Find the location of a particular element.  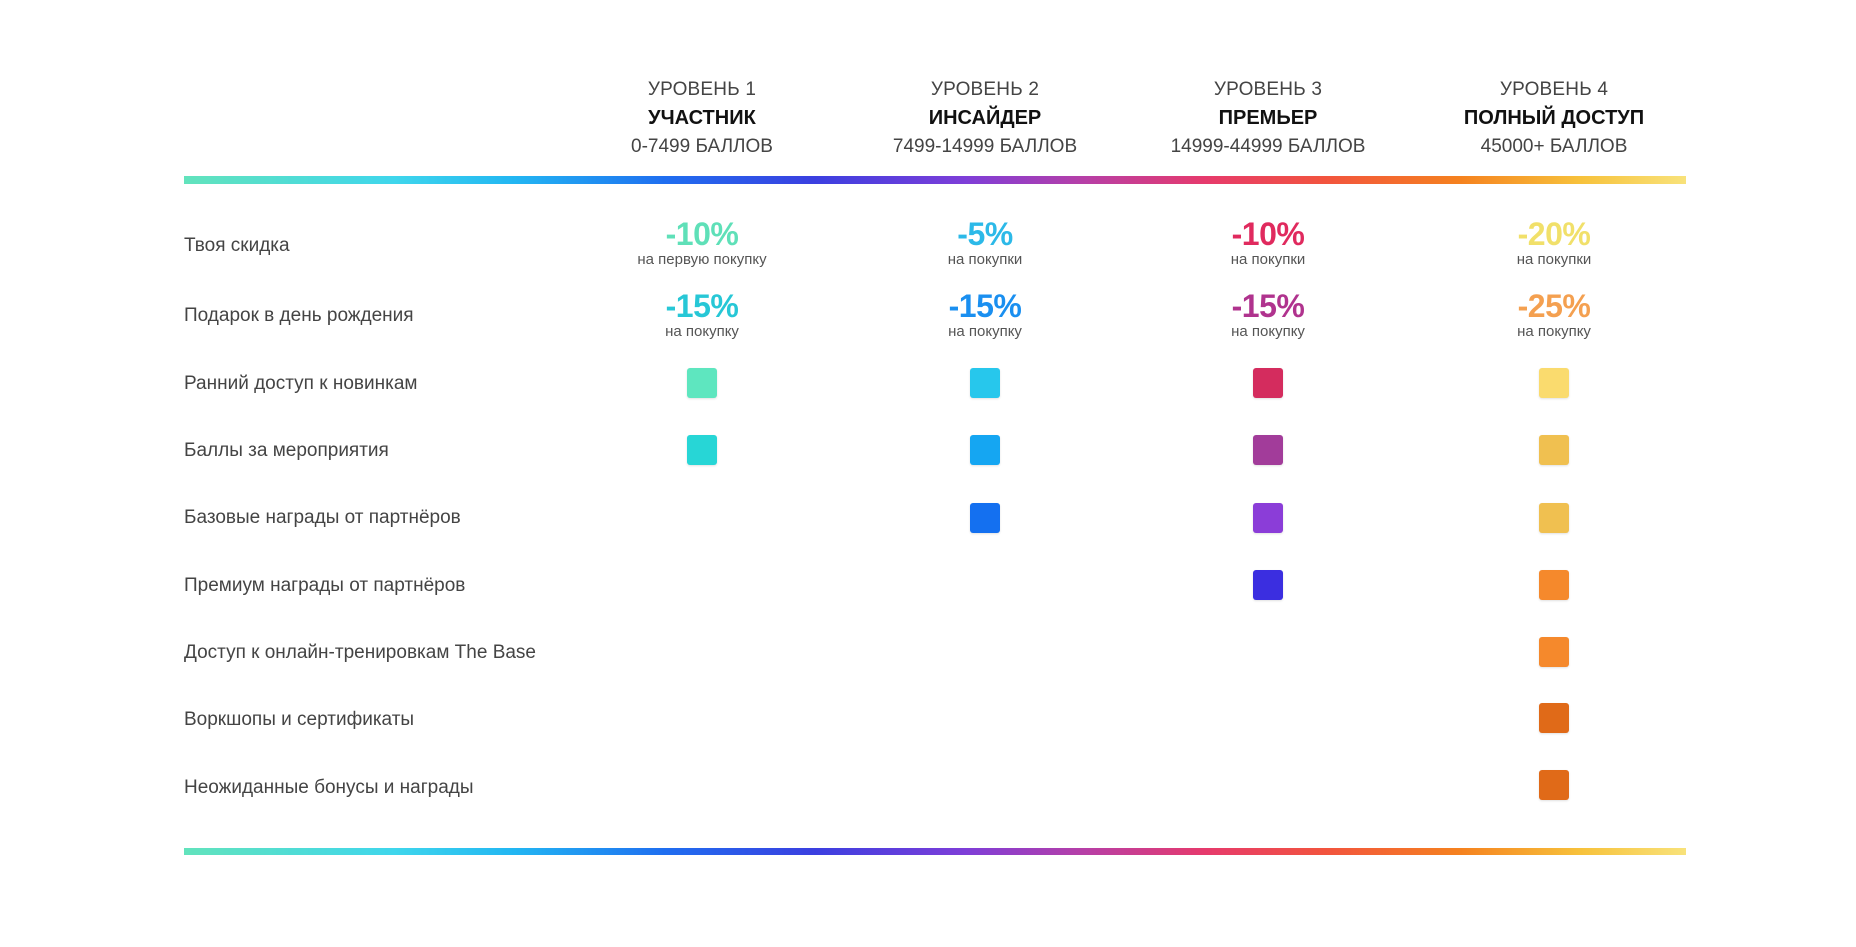

discount-value: -20% is located at coordinates (1554, 234).